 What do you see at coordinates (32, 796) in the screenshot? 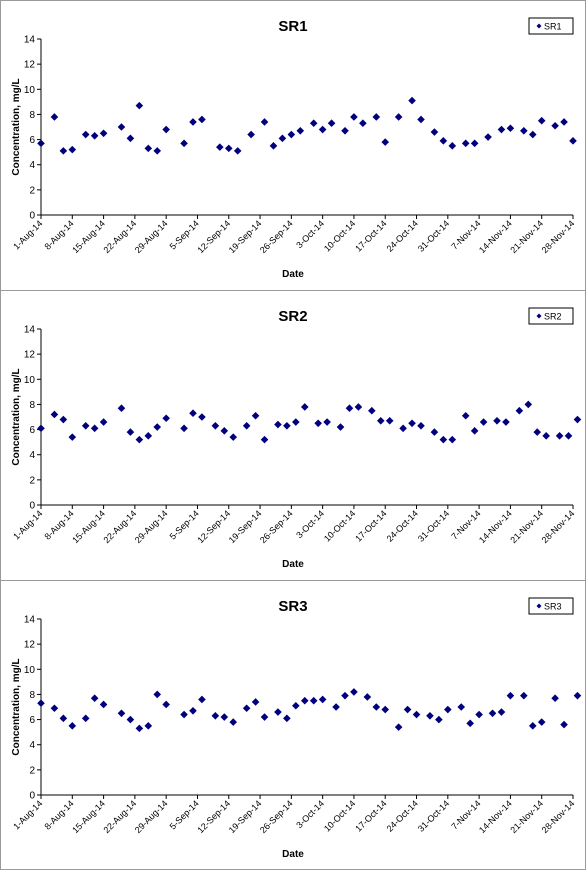
I see `y-tick-label: 0` at bounding box center [32, 796].